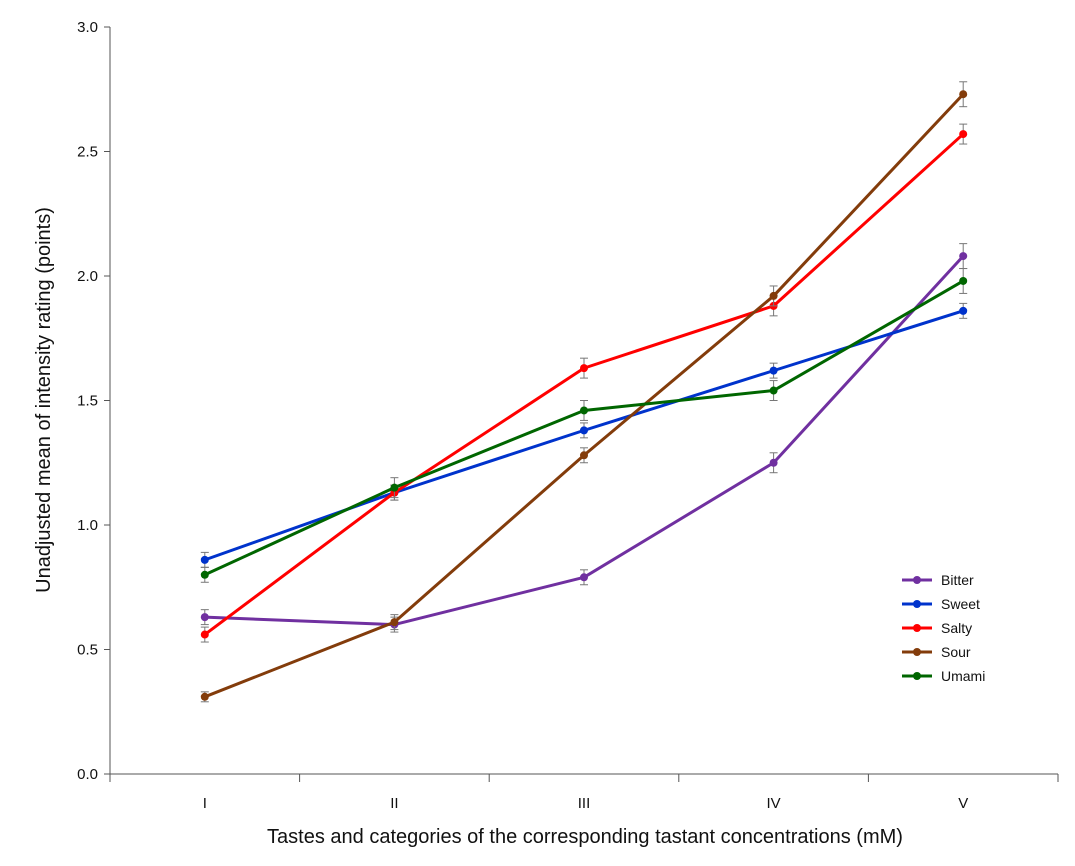 Image resolution: width=1075 pixels, height=866 pixels. What do you see at coordinates (205, 803) in the screenshot?
I see `x-tick-label: I` at bounding box center [205, 803].